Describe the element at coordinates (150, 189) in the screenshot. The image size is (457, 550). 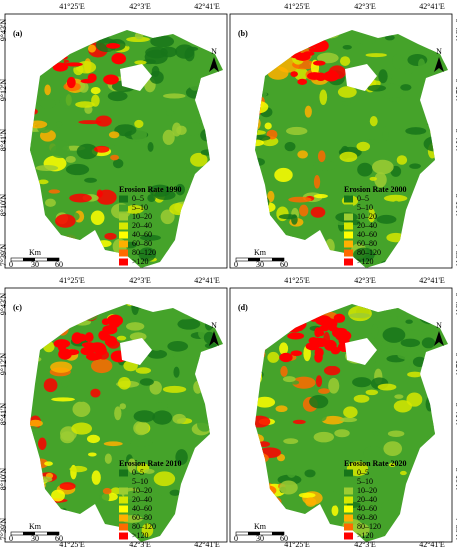
I see `legend-title: Erosion Rate 1990` at that location.